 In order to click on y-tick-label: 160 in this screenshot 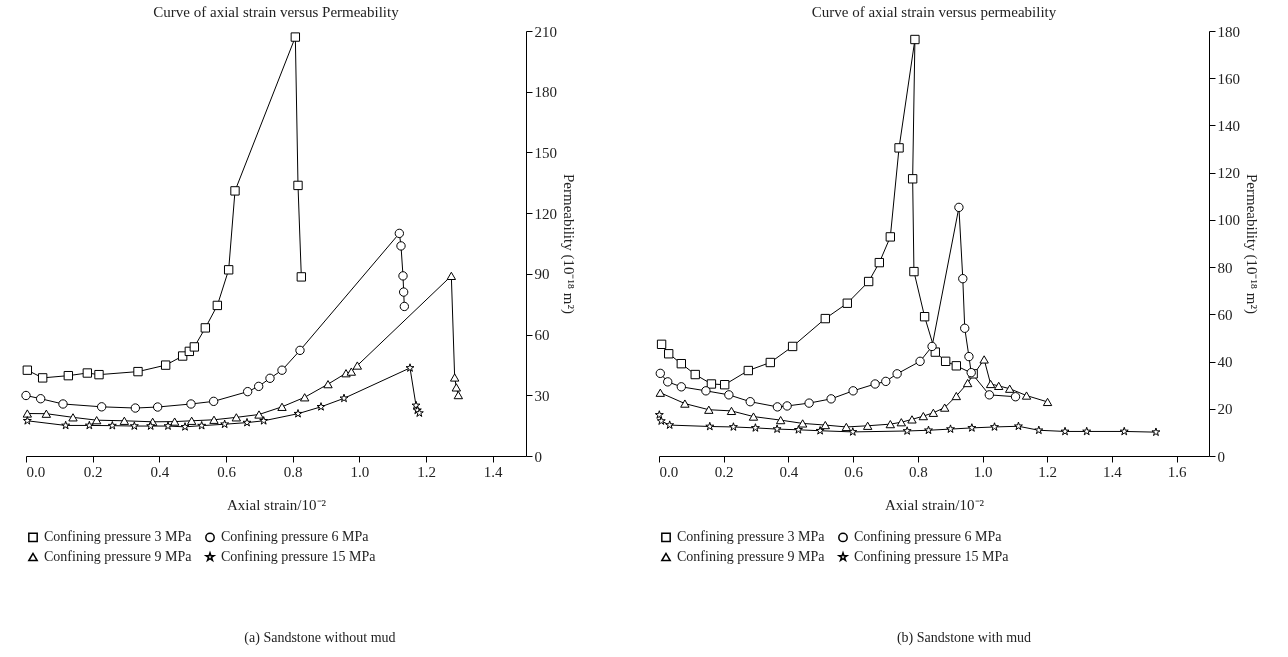, I will do `click(1228, 78)`.